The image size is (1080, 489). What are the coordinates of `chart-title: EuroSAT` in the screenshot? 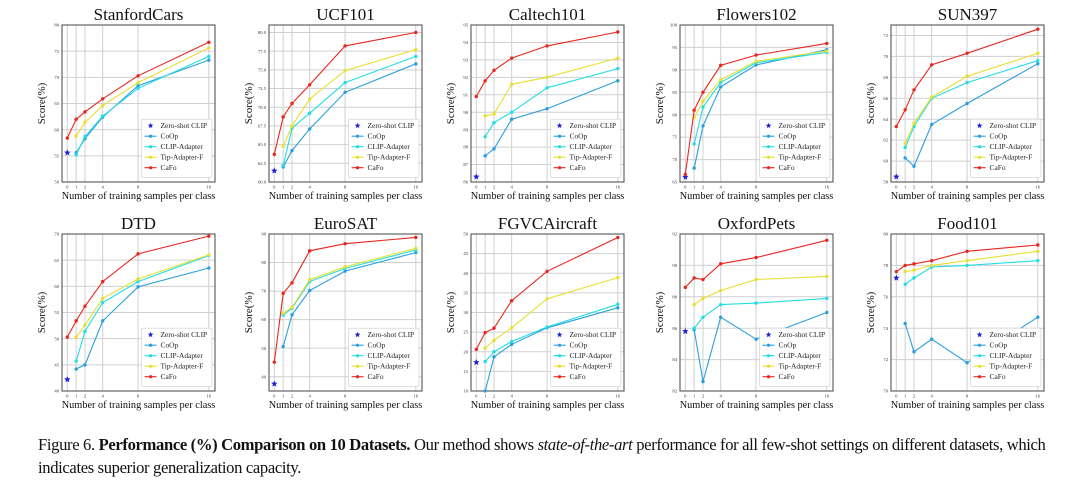 It's located at (346, 223).